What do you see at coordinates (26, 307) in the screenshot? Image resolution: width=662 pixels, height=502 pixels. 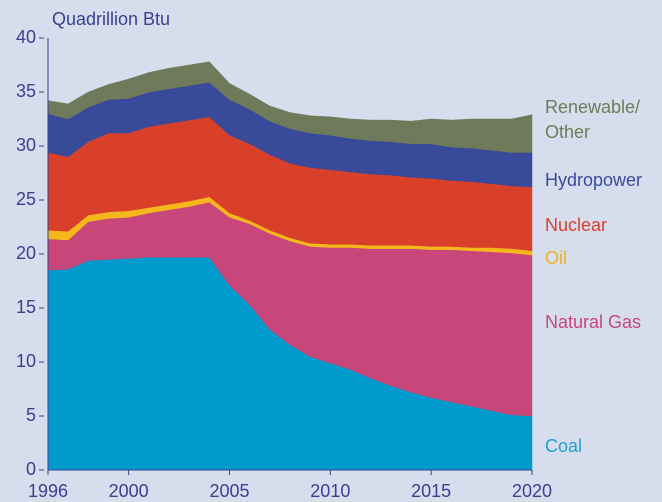 I see `y-tick-label: 15` at bounding box center [26, 307].